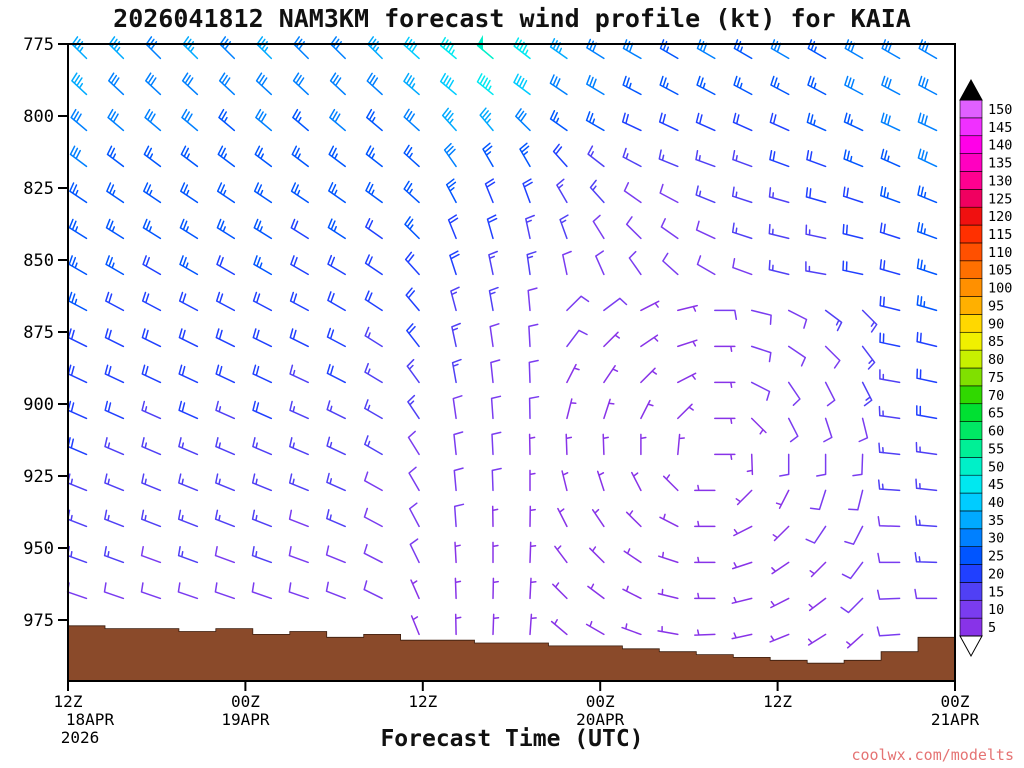  What do you see at coordinates (1000, 235) in the screenshot?
I see `colorbar-label: 115` at bounding box center [1000, 235].